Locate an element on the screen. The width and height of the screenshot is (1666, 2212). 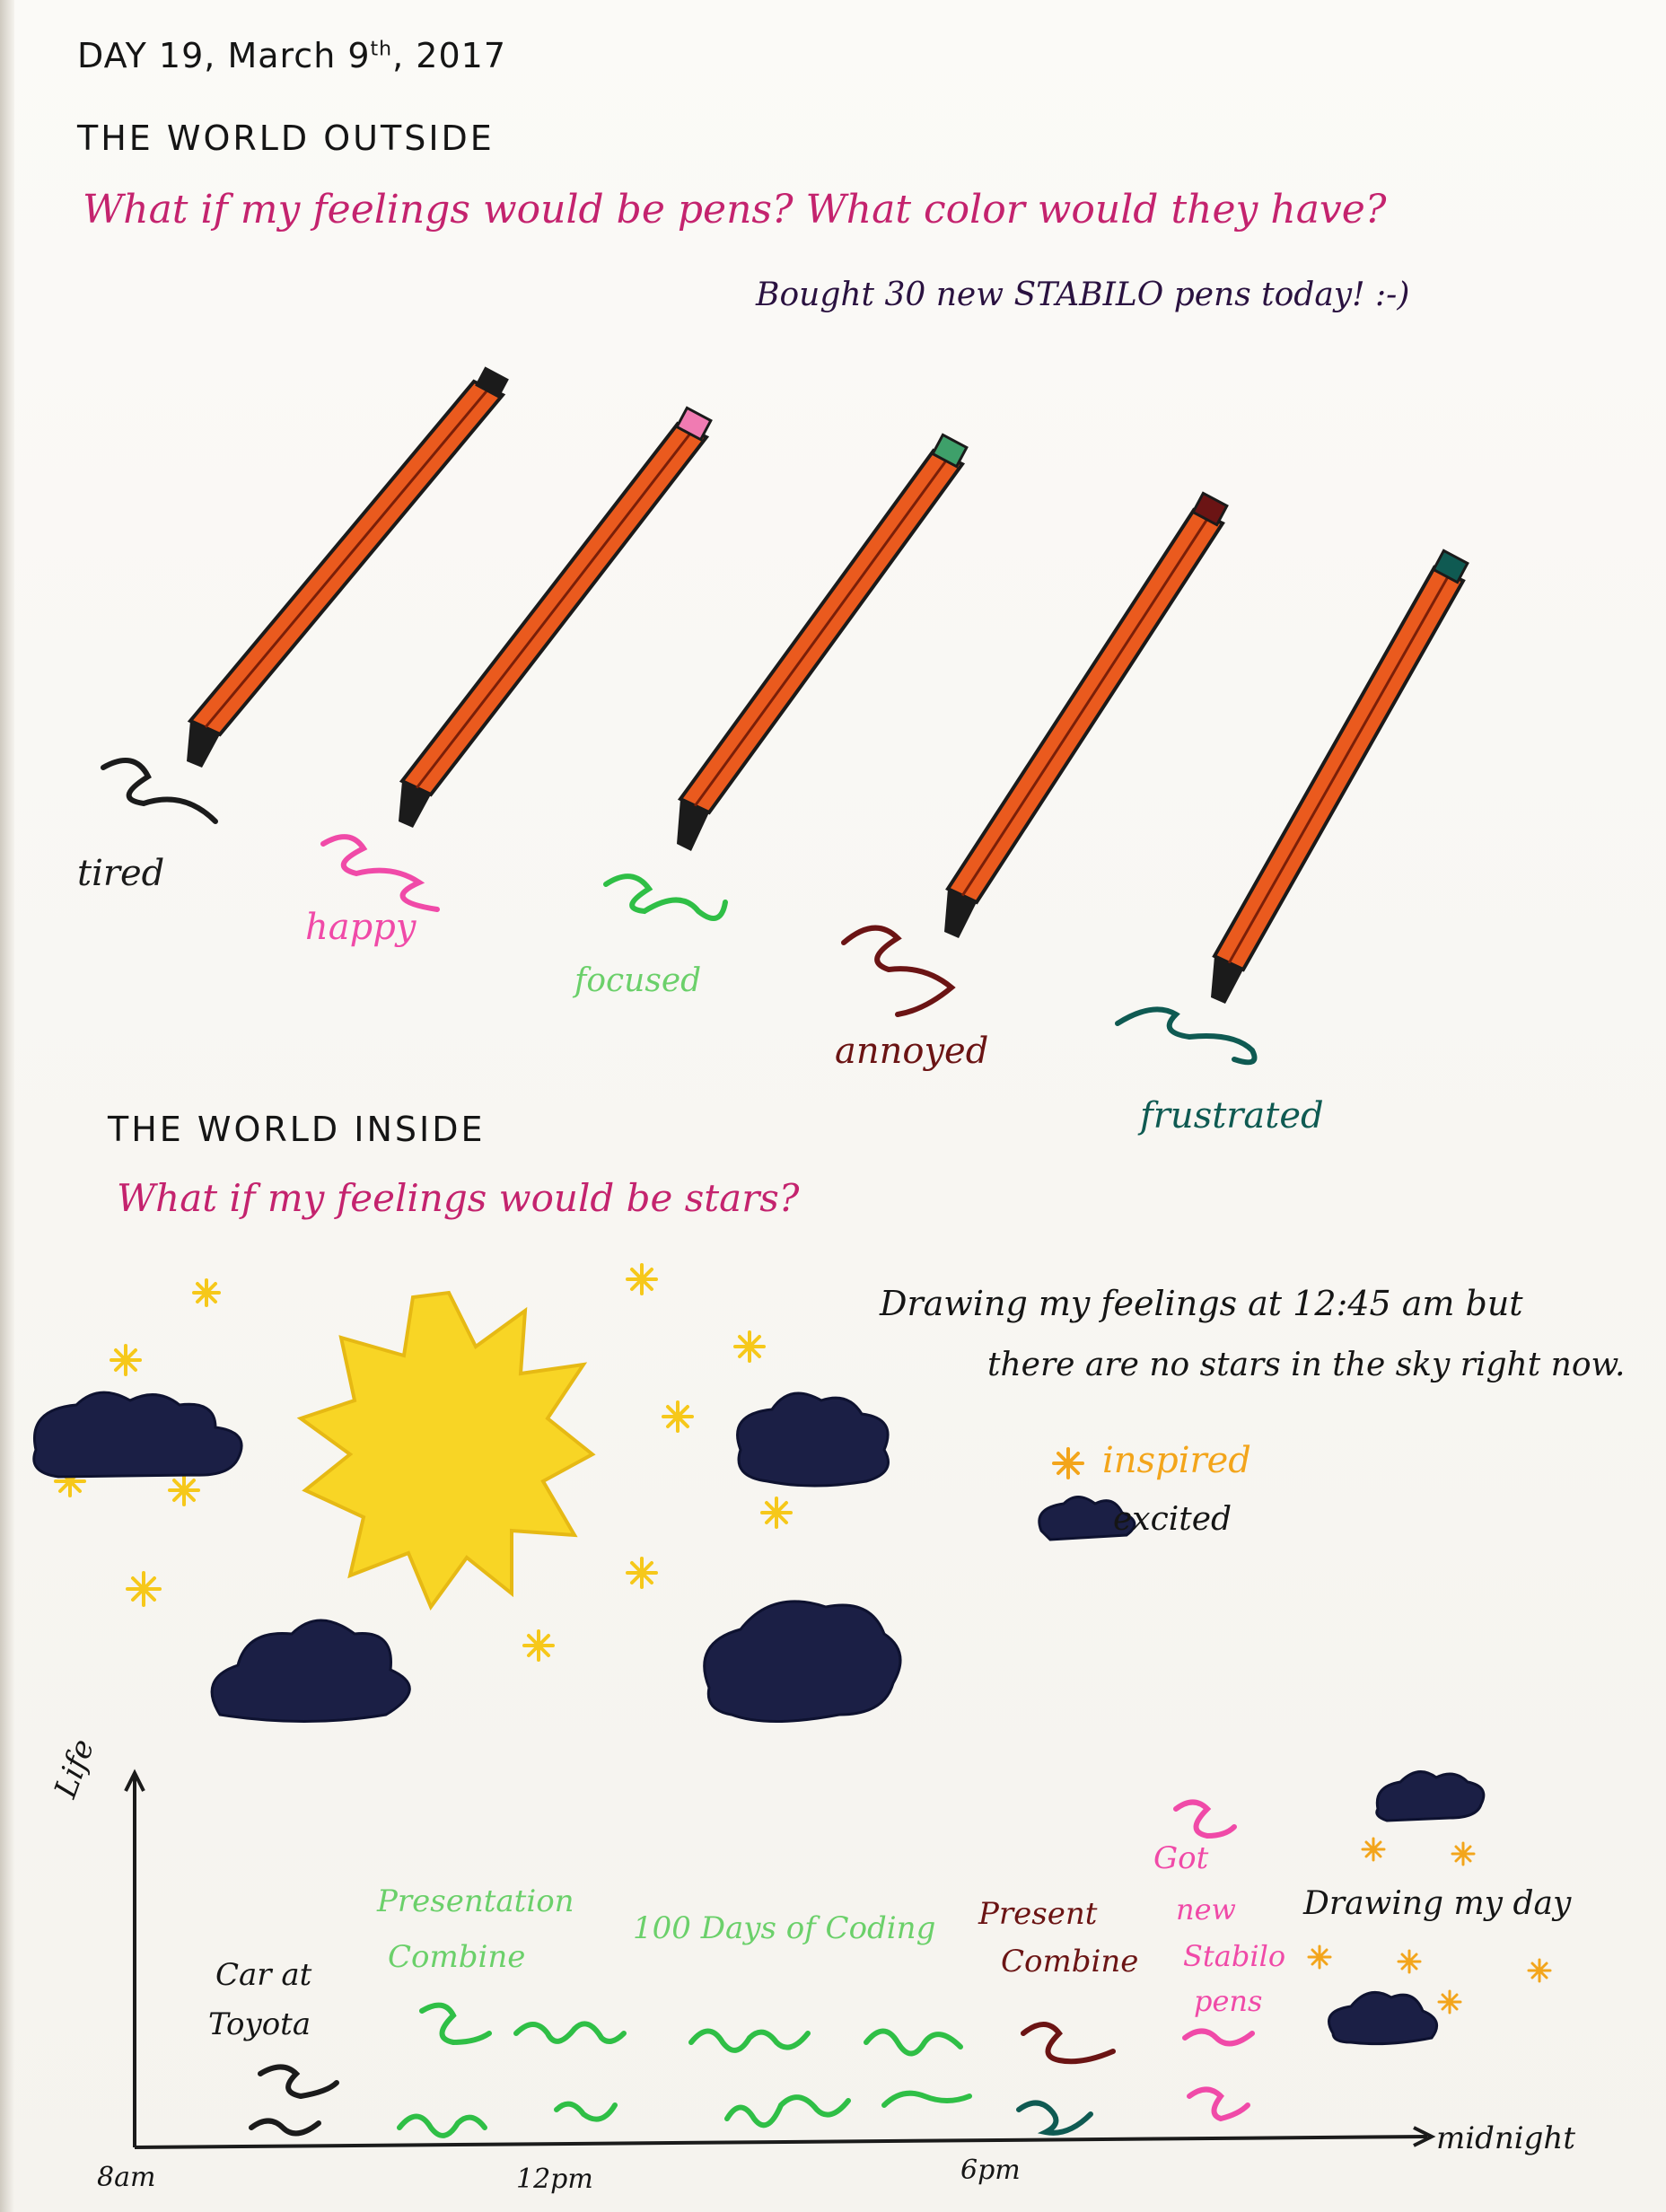
midnight-note-line1: Drawing my feelings at 12:45 am but is located at coordinates (1201, 1303).